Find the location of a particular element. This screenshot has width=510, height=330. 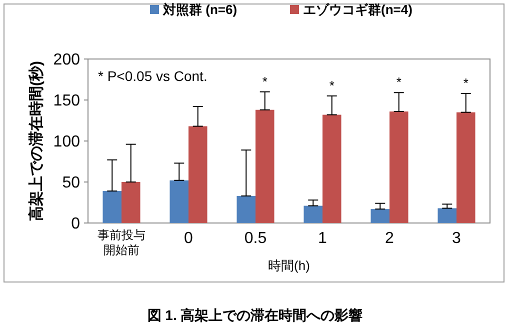

y-tick-label: 0 is located at coordinates (75, 224).